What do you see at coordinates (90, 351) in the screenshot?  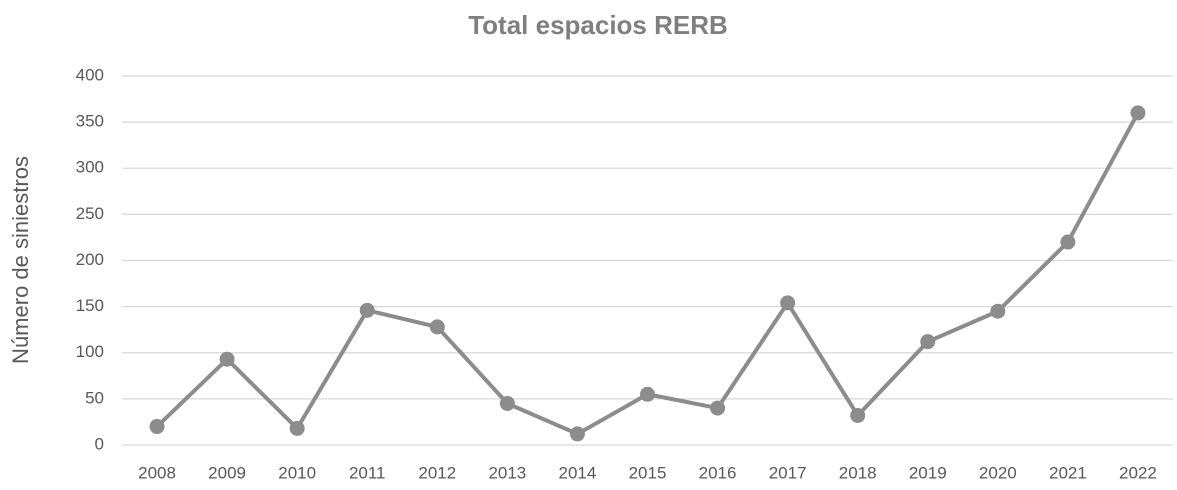 I see `y-tick-label: 100` at bounding box center [90, 351].